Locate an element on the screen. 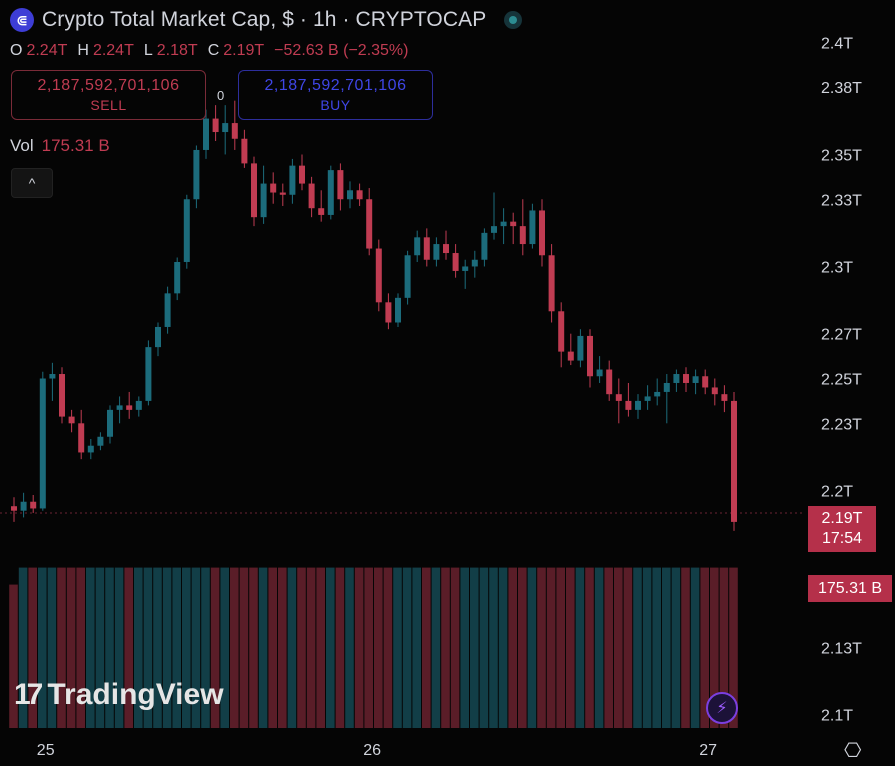  settings-gear-icon: ⎔ is located at coordinates (853, 751).